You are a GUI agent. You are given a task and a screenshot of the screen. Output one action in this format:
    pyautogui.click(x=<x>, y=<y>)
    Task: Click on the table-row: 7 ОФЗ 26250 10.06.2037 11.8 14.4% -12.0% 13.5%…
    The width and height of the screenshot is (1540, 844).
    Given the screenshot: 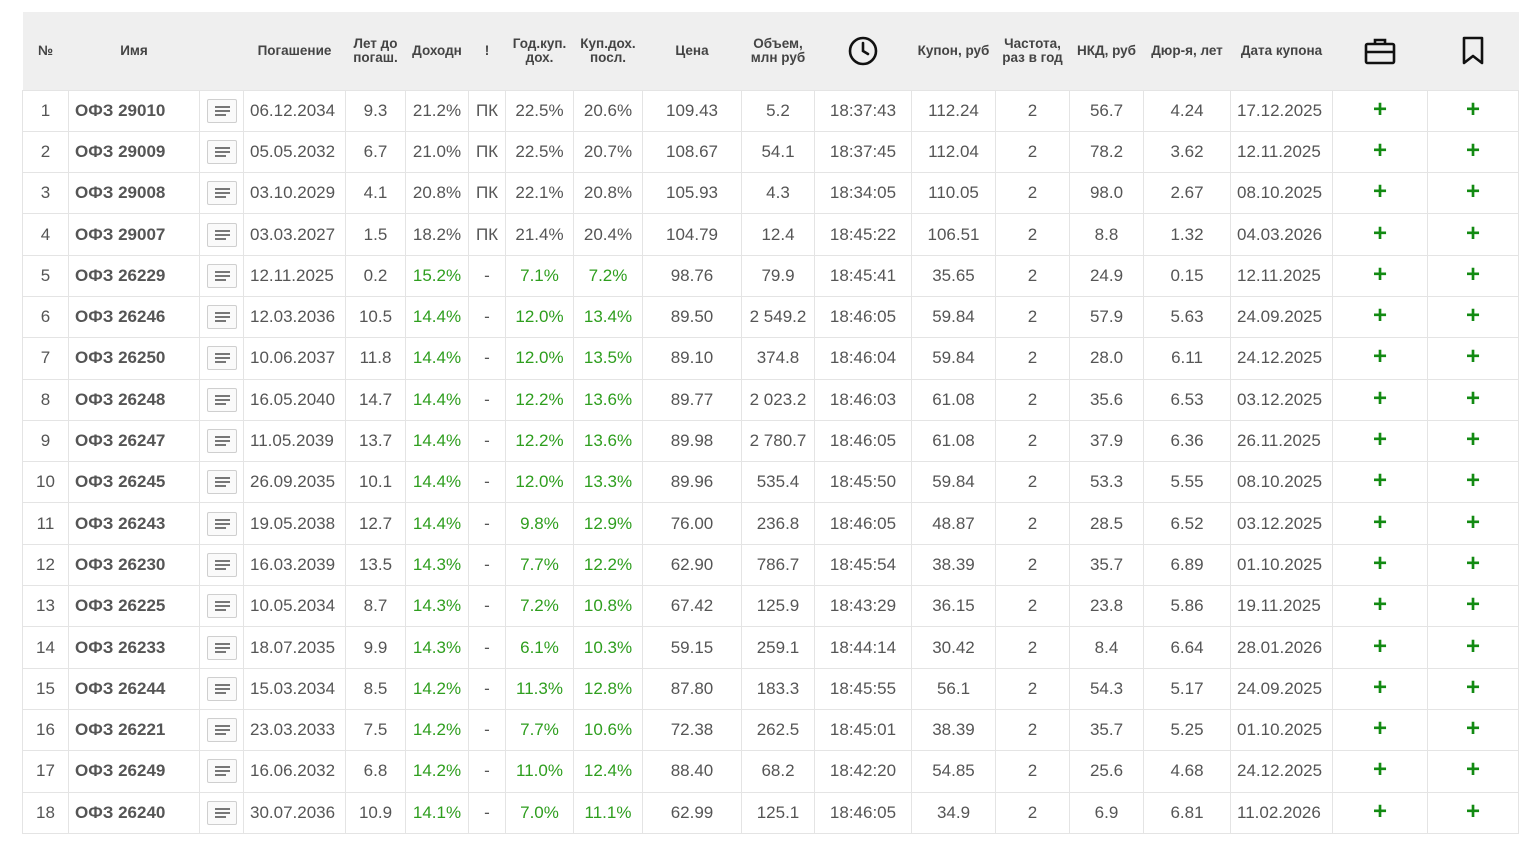 What is the action you would take?
    pyautogui.click(x=770, y=358)
    